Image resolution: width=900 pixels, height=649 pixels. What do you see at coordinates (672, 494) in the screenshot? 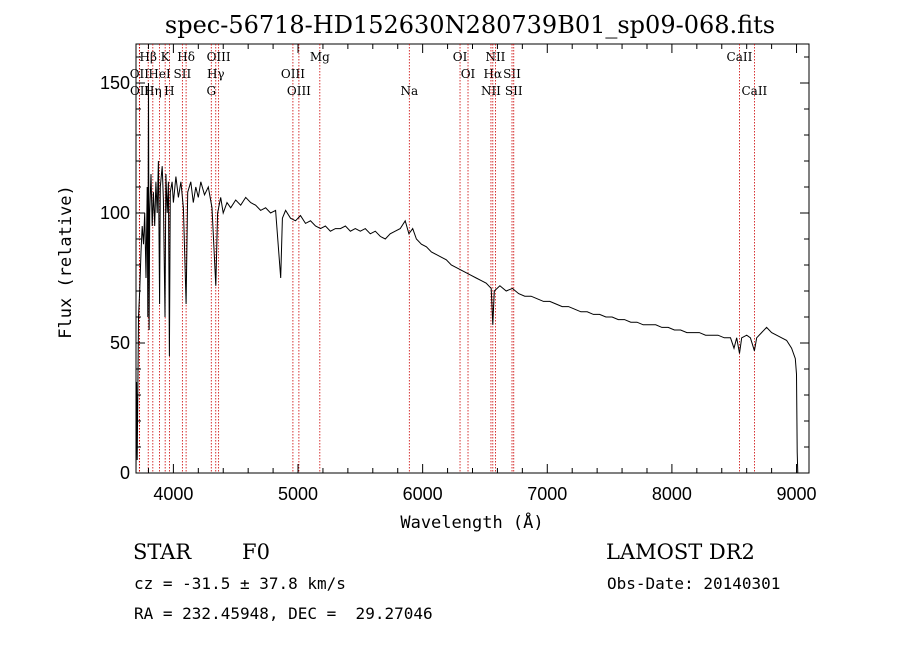
I see `x-tick-label: 8000` at bounding box center [672, 494].